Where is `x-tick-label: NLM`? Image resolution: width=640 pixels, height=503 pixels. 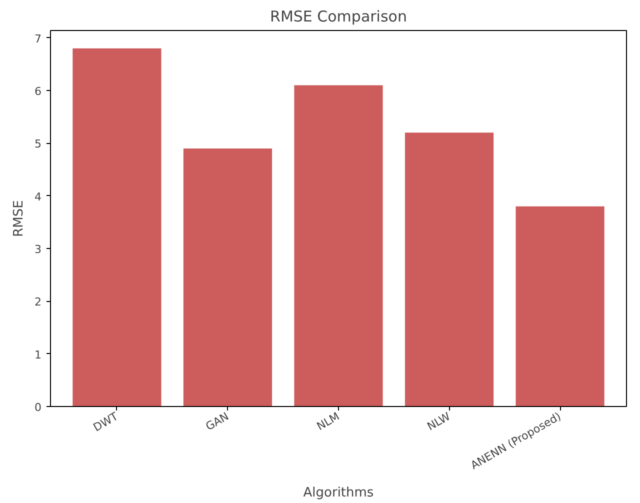 x-tick-label: NLM is located at coordinates (328, 422).